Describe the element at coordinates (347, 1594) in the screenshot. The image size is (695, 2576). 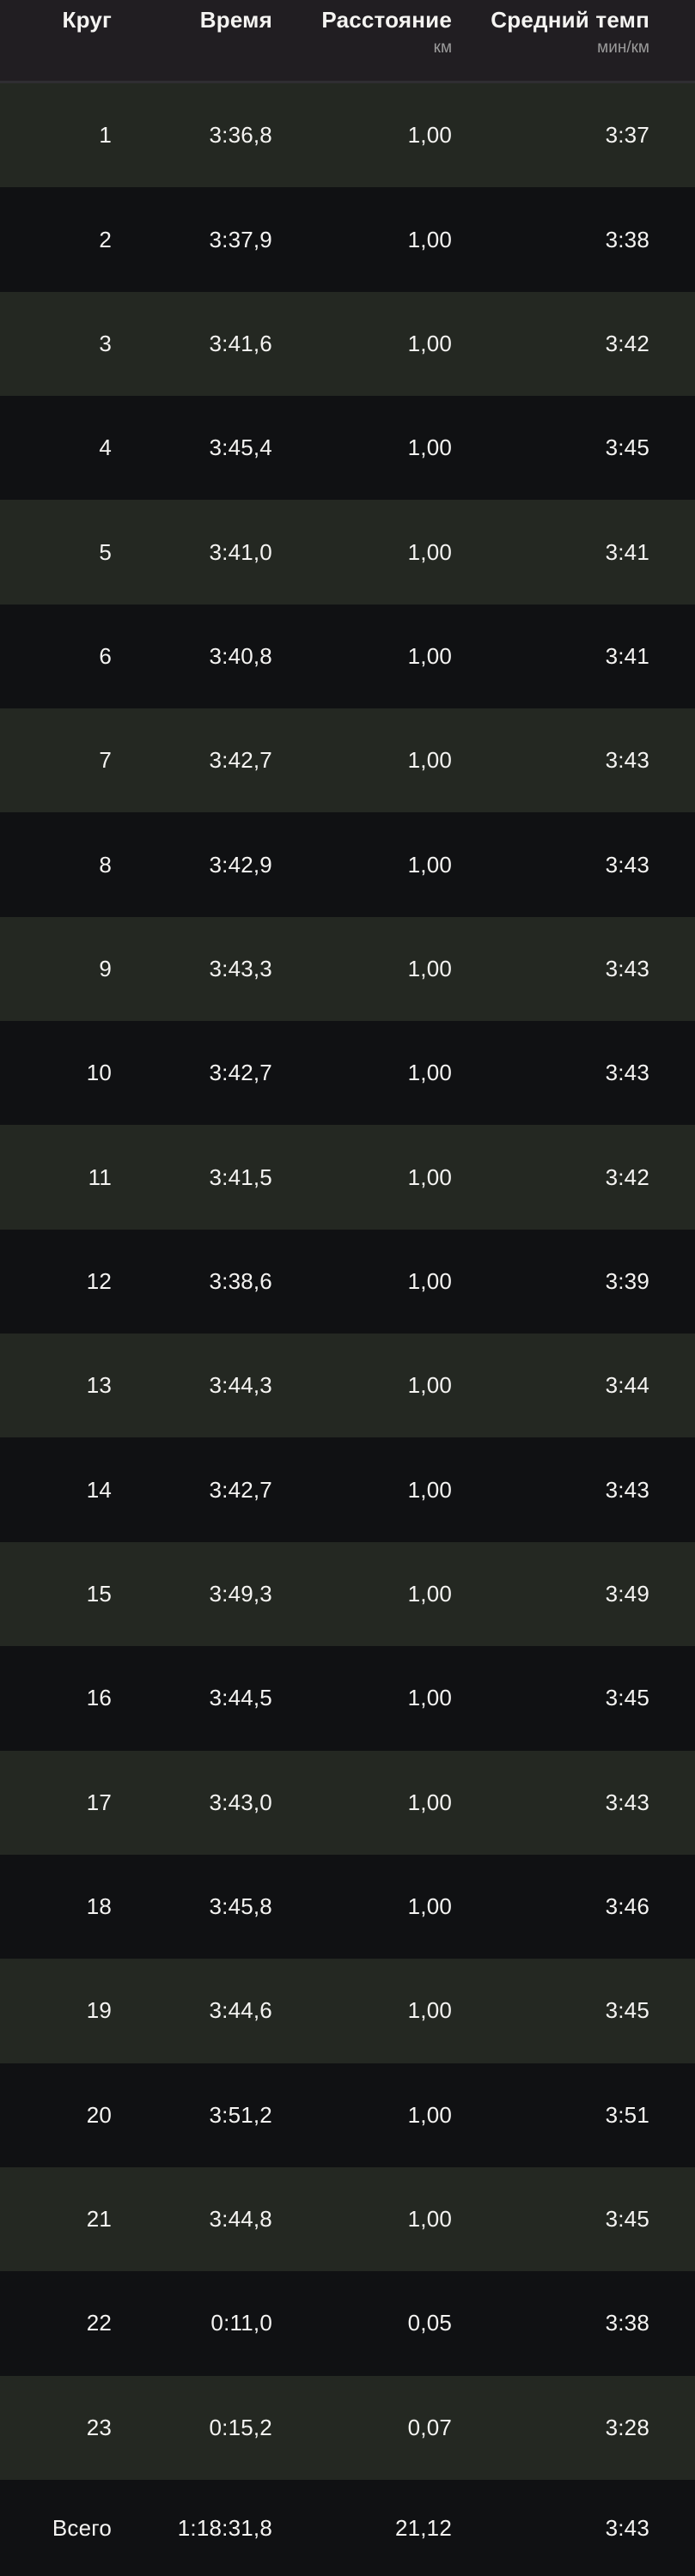
I see `lap-row: 15 3:49,3 1,00 3:49` at that location.